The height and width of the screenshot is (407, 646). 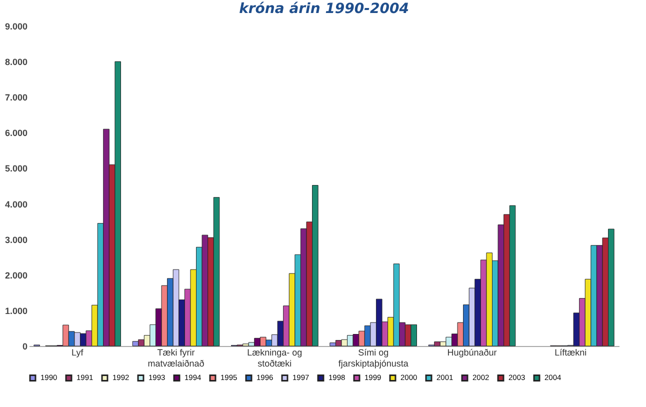 What do you see at coordinates (16, 311) in the screenshot?
I see `y-tick-label: 1.000` at bounding box center [16, 311].